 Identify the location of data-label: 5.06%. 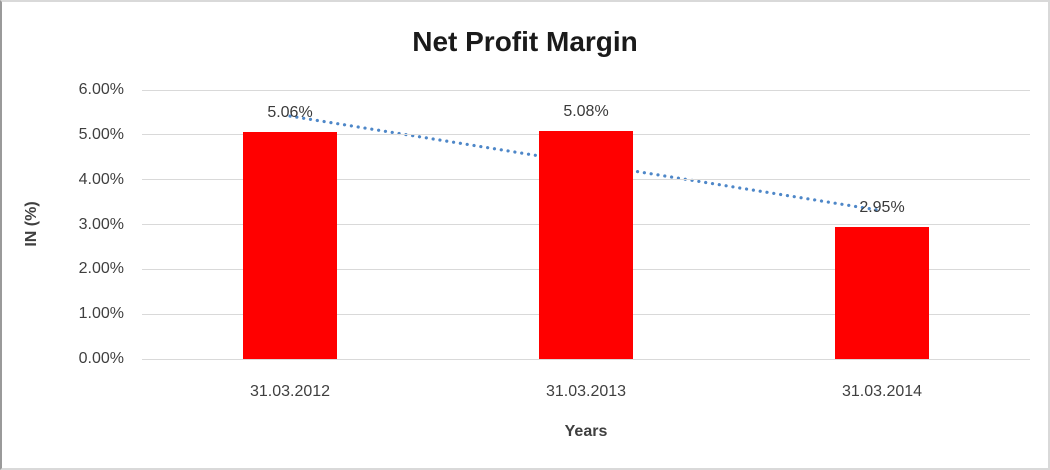
(290, 113).